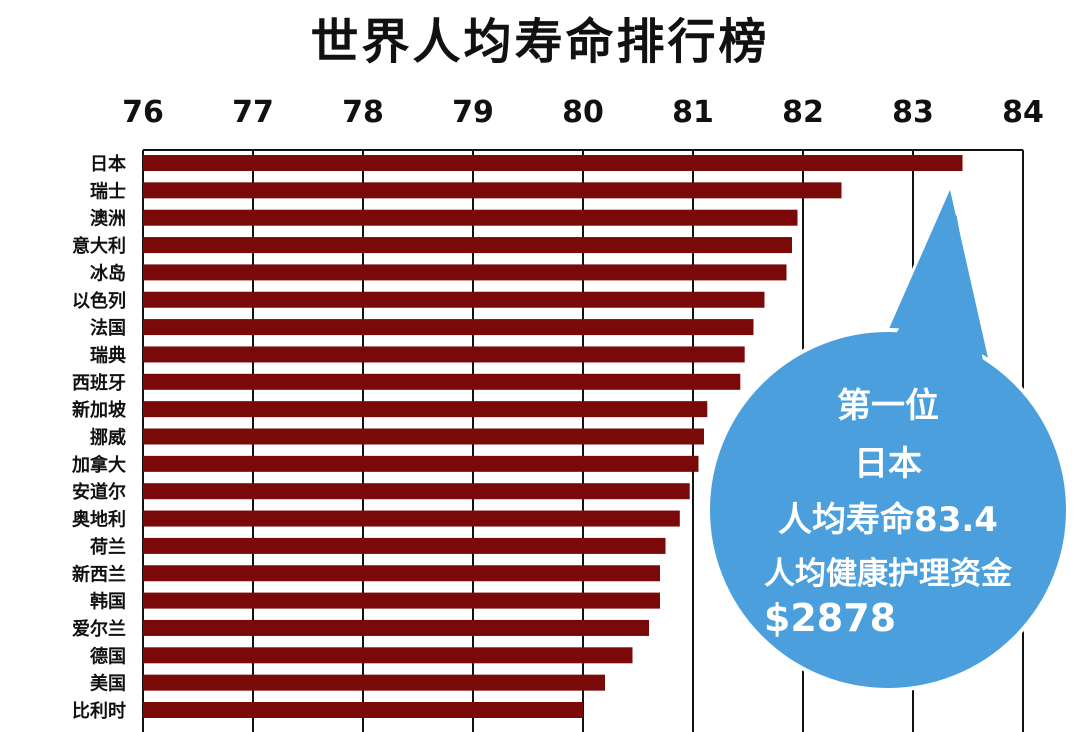 The height and width of the screenshot is (732, 1080). What do you see at coordinates (143, 112) in the screenshot?
I see `x-tick-label: 76` at bounding box center [143, 112].